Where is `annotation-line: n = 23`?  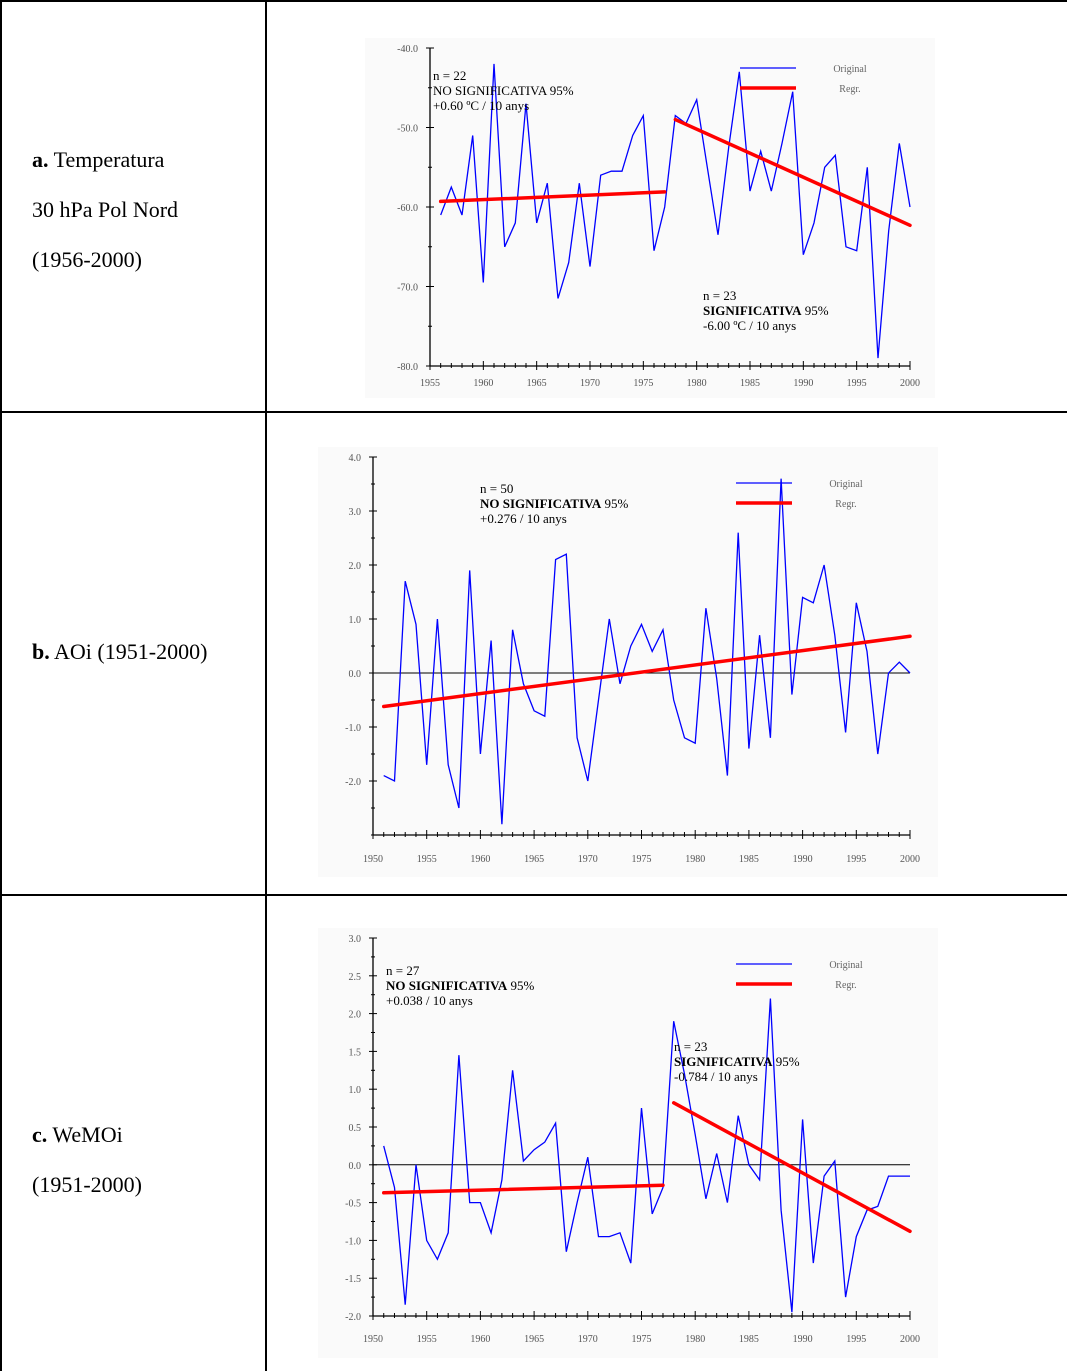 annotation-line: n = 23 is located at coordinates (690, 1046).